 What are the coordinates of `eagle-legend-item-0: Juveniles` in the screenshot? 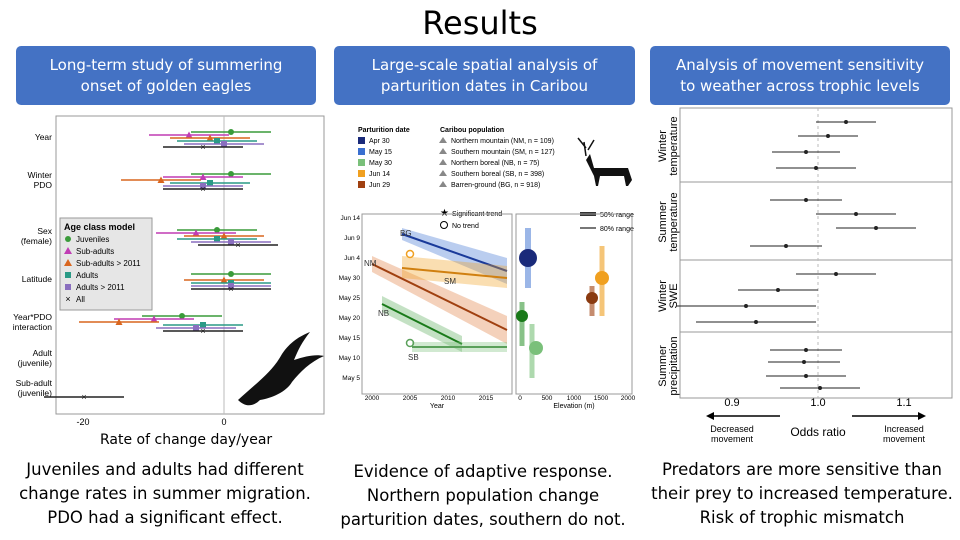 It's located at (92, 239).